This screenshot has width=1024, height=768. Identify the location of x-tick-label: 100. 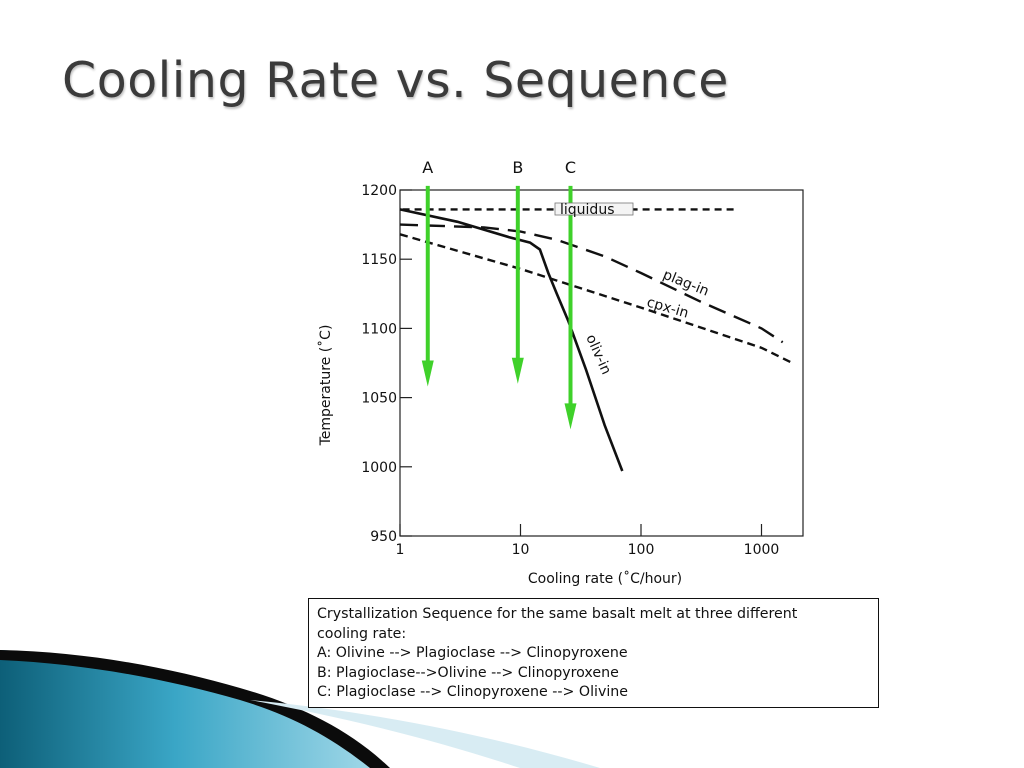
(641, 550).